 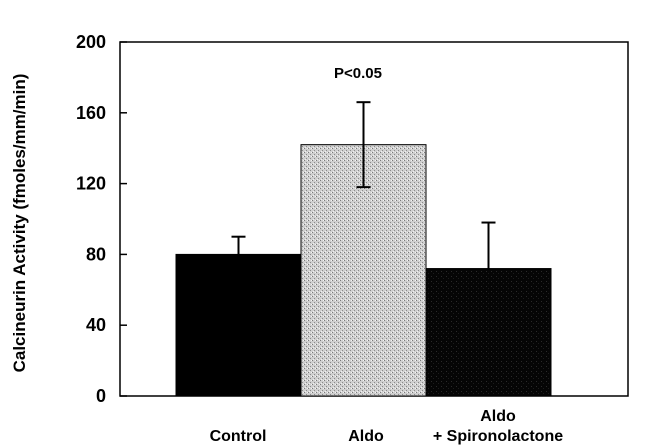 I want to click on y-tick-label: 160, so click(x=91, y=113).